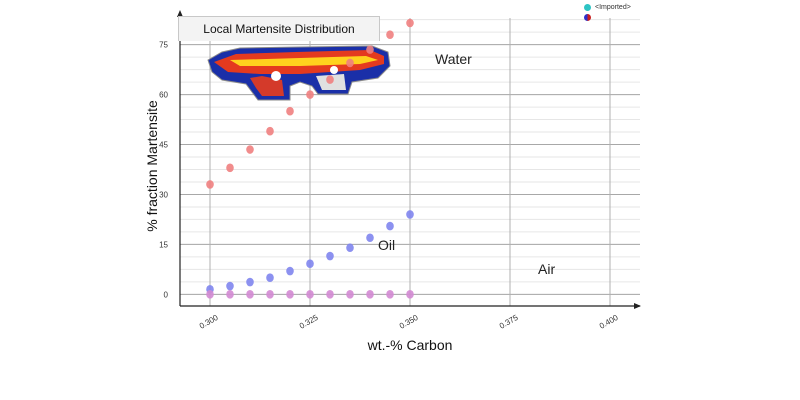 Image resolution: width=800 pixels, height=400 pixels. I want to click on x-tick-label: 0.400, so click(609, 322).